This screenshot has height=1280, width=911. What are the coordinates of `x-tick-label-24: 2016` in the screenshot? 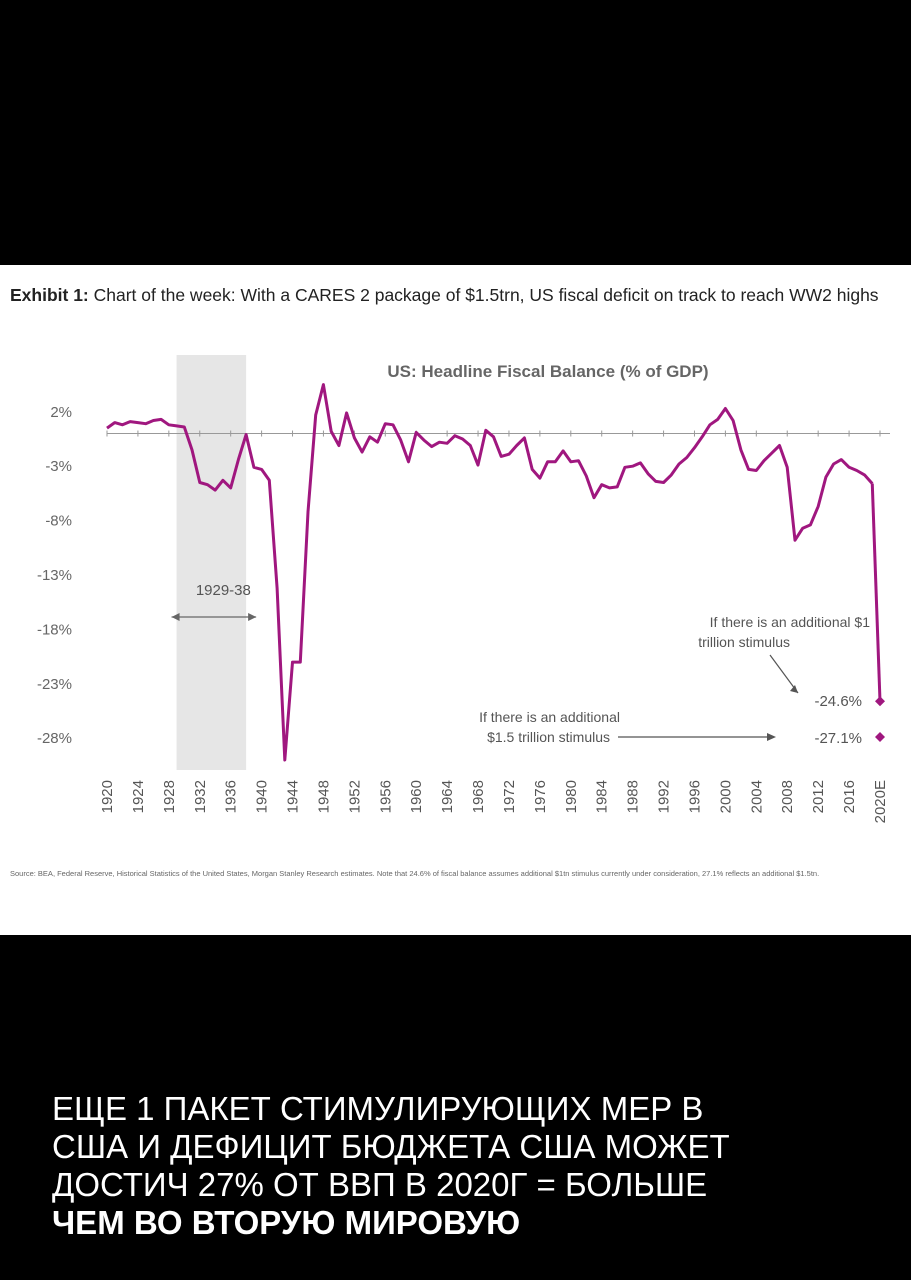 It's located at (849, 796).